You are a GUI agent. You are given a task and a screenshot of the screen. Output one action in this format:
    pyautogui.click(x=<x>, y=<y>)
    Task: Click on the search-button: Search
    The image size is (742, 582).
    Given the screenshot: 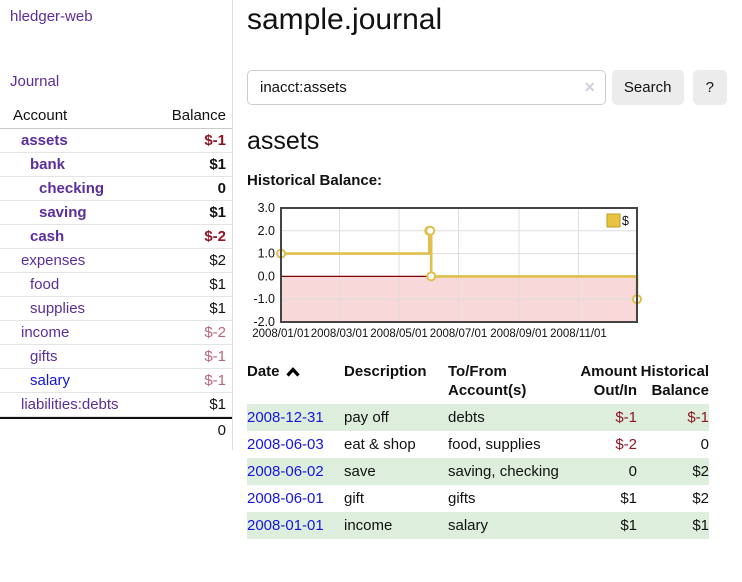 What is the action you would take?
    pyautogui.click(x=647, y=87)
    